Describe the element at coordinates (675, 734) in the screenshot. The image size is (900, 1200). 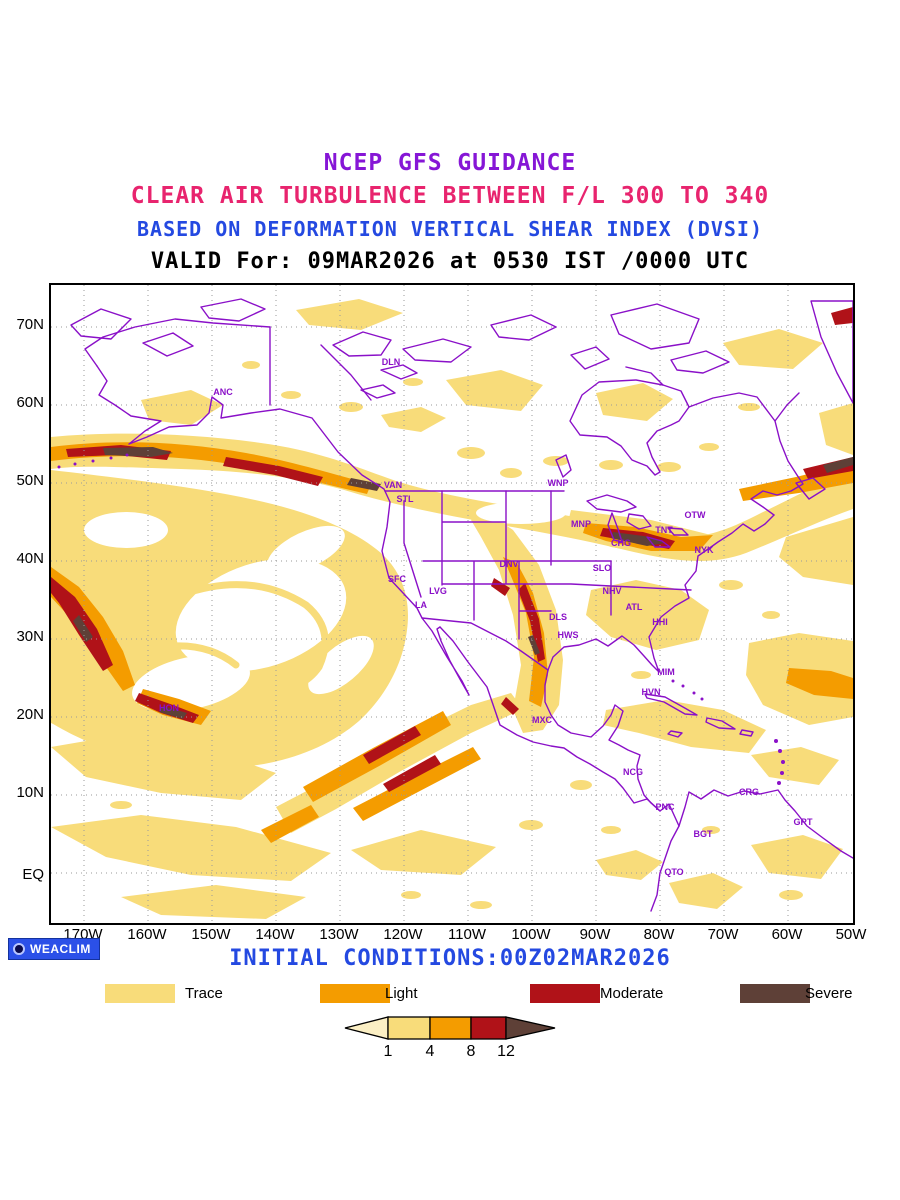
I see `jamaica` at that location.